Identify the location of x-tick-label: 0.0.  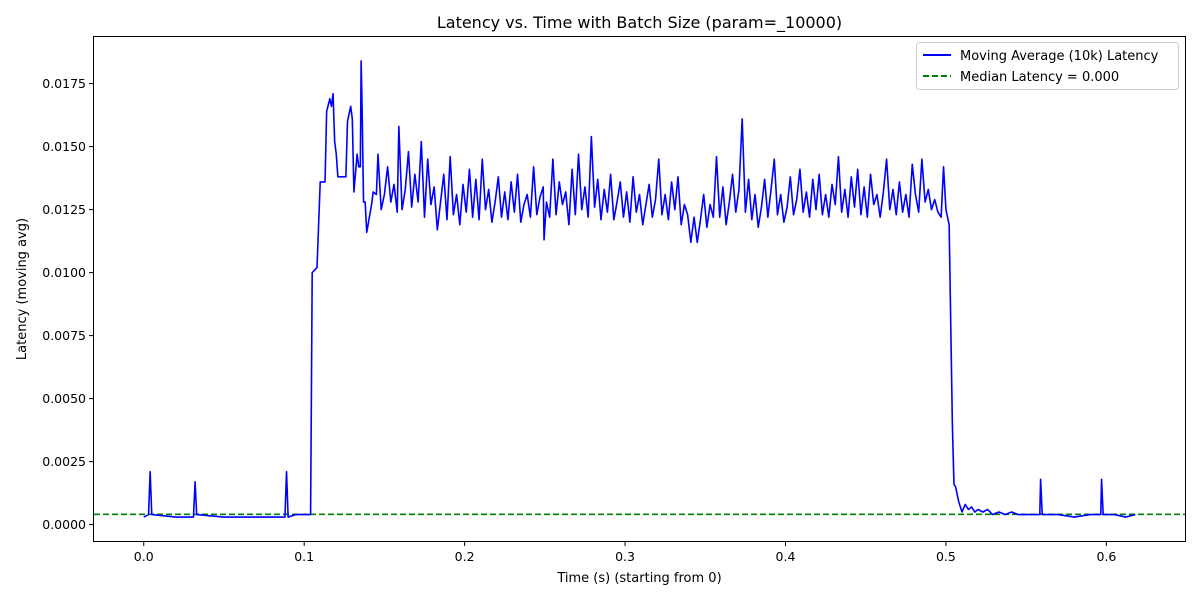
(144, 556).